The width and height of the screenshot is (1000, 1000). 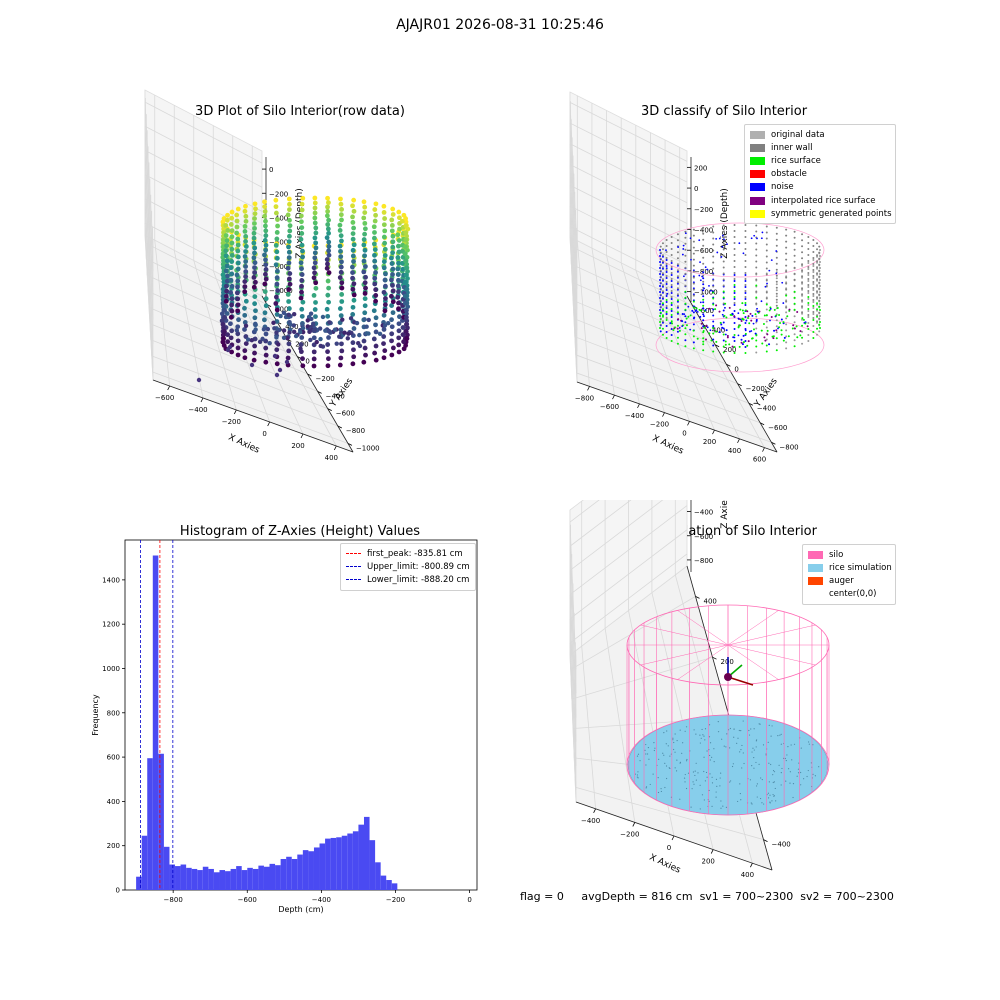 What do you see at coordinates (747, 875) in the screenshot?
I see `sim-x-tick-label: 400` at bounding box center [747, 875].